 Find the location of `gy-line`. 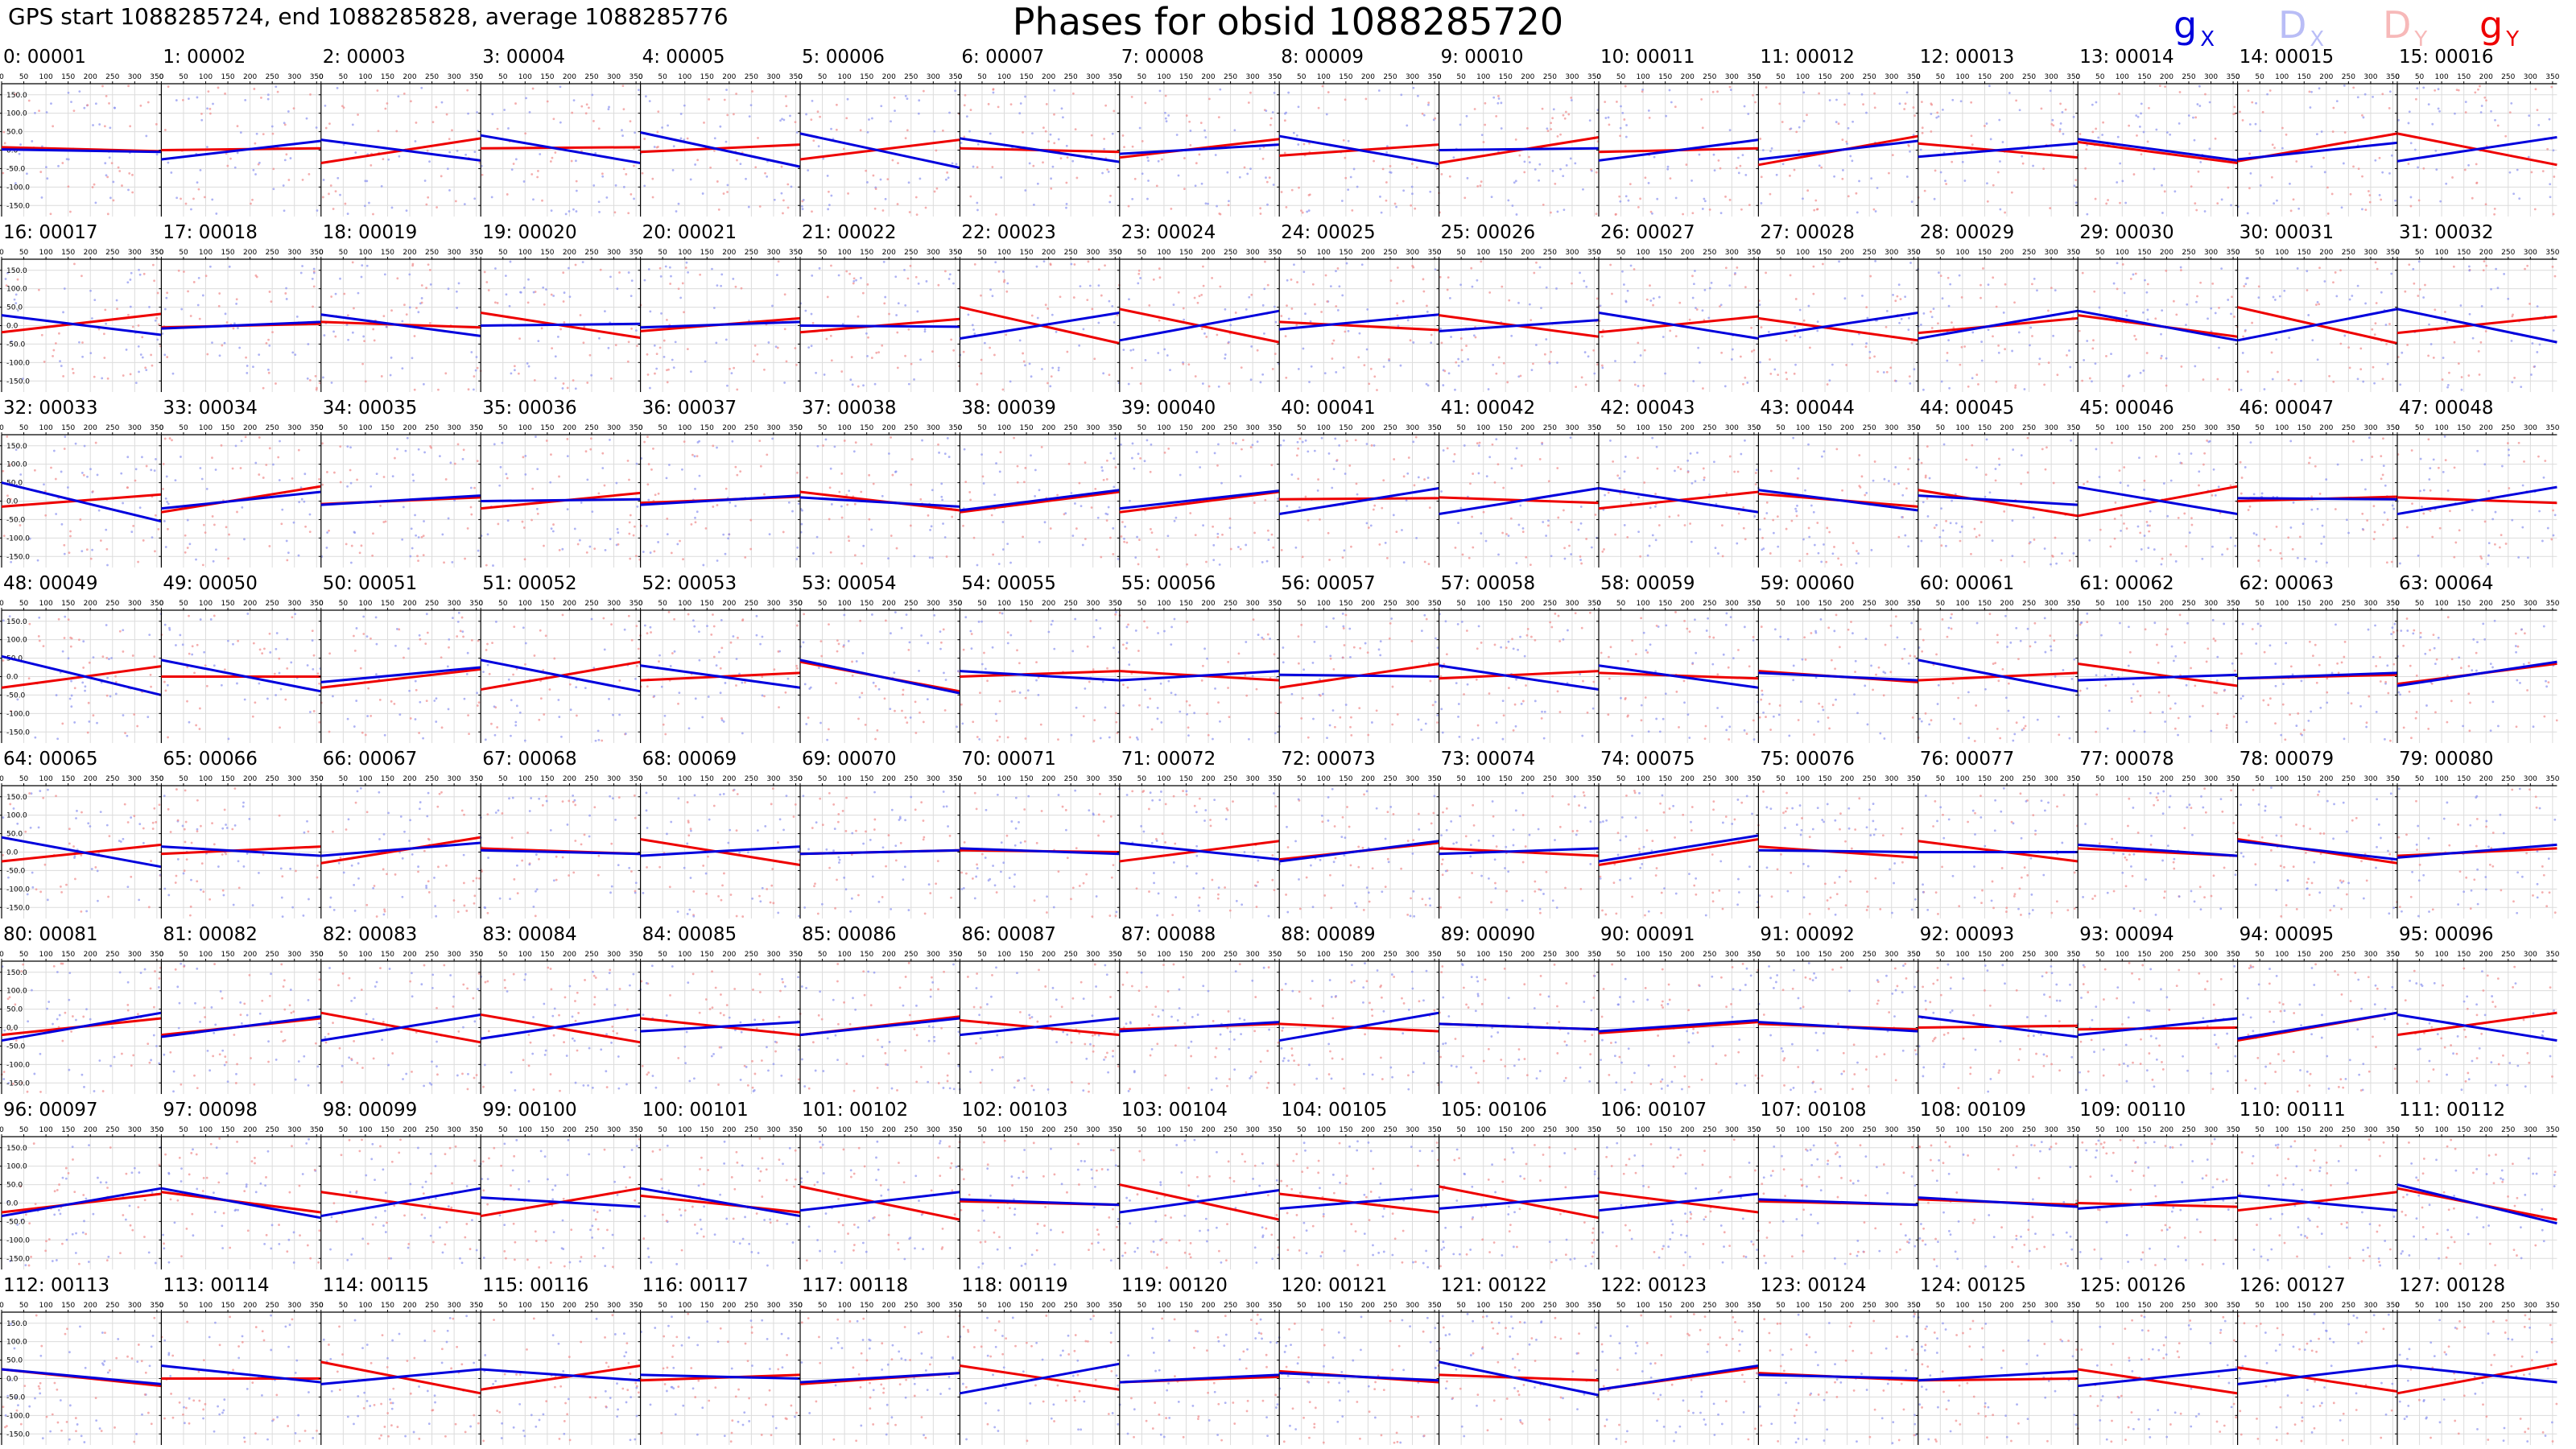

gy-line is located at coordinates (81, 323).